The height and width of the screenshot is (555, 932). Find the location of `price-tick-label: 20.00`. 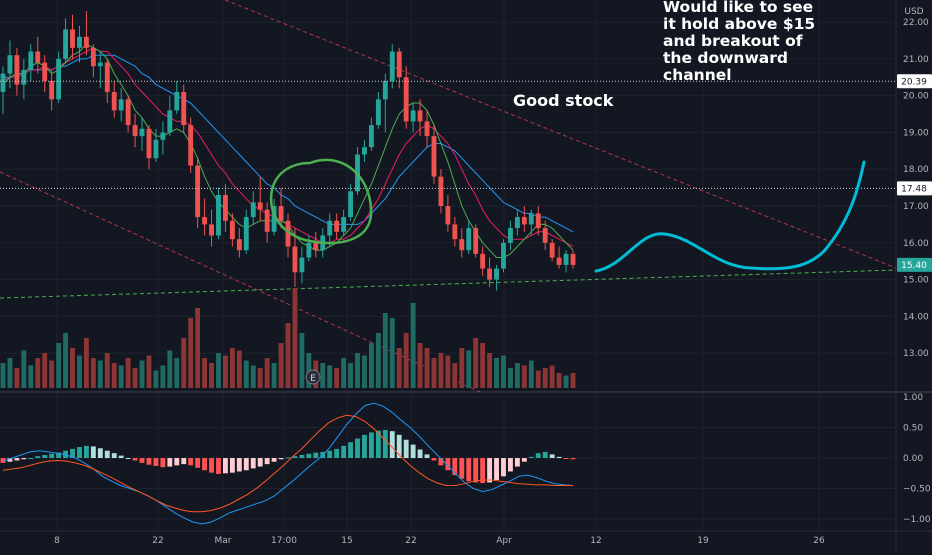

price-tick-label: 20.00 is located at coordinates (916, 97).